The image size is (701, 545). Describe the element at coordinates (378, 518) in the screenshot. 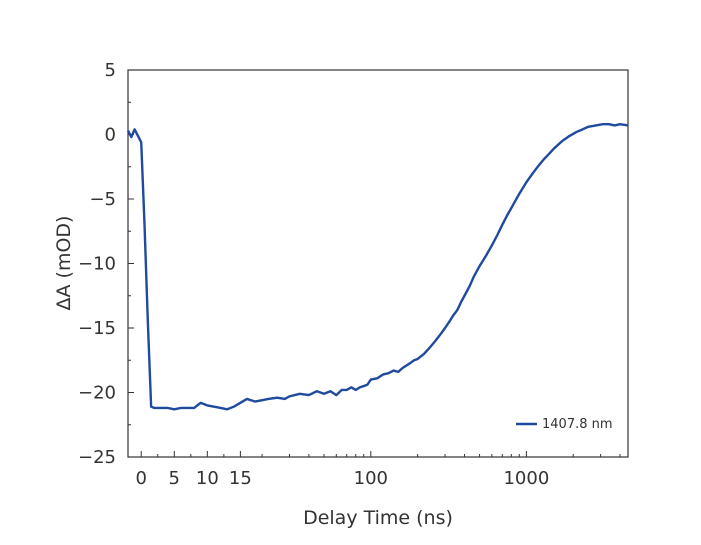

I see `x-axis-label: Delay Time (ns)` at that location.